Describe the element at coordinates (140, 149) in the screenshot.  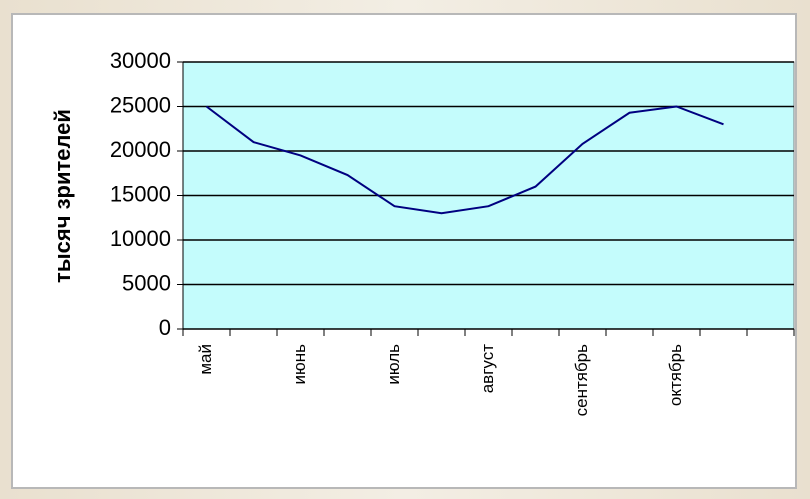
I see `y-tick-label: 20000` at that location.